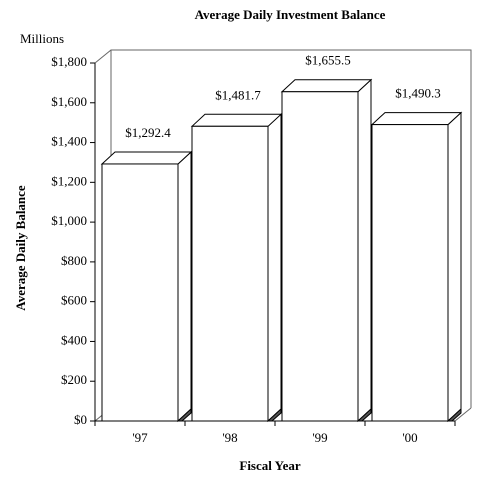 The height and width of the screenshot is (477, 477). Describe the element at coordinates (69, 220) in the screenshot. I see `y-tick-label: $1,000` at that location.